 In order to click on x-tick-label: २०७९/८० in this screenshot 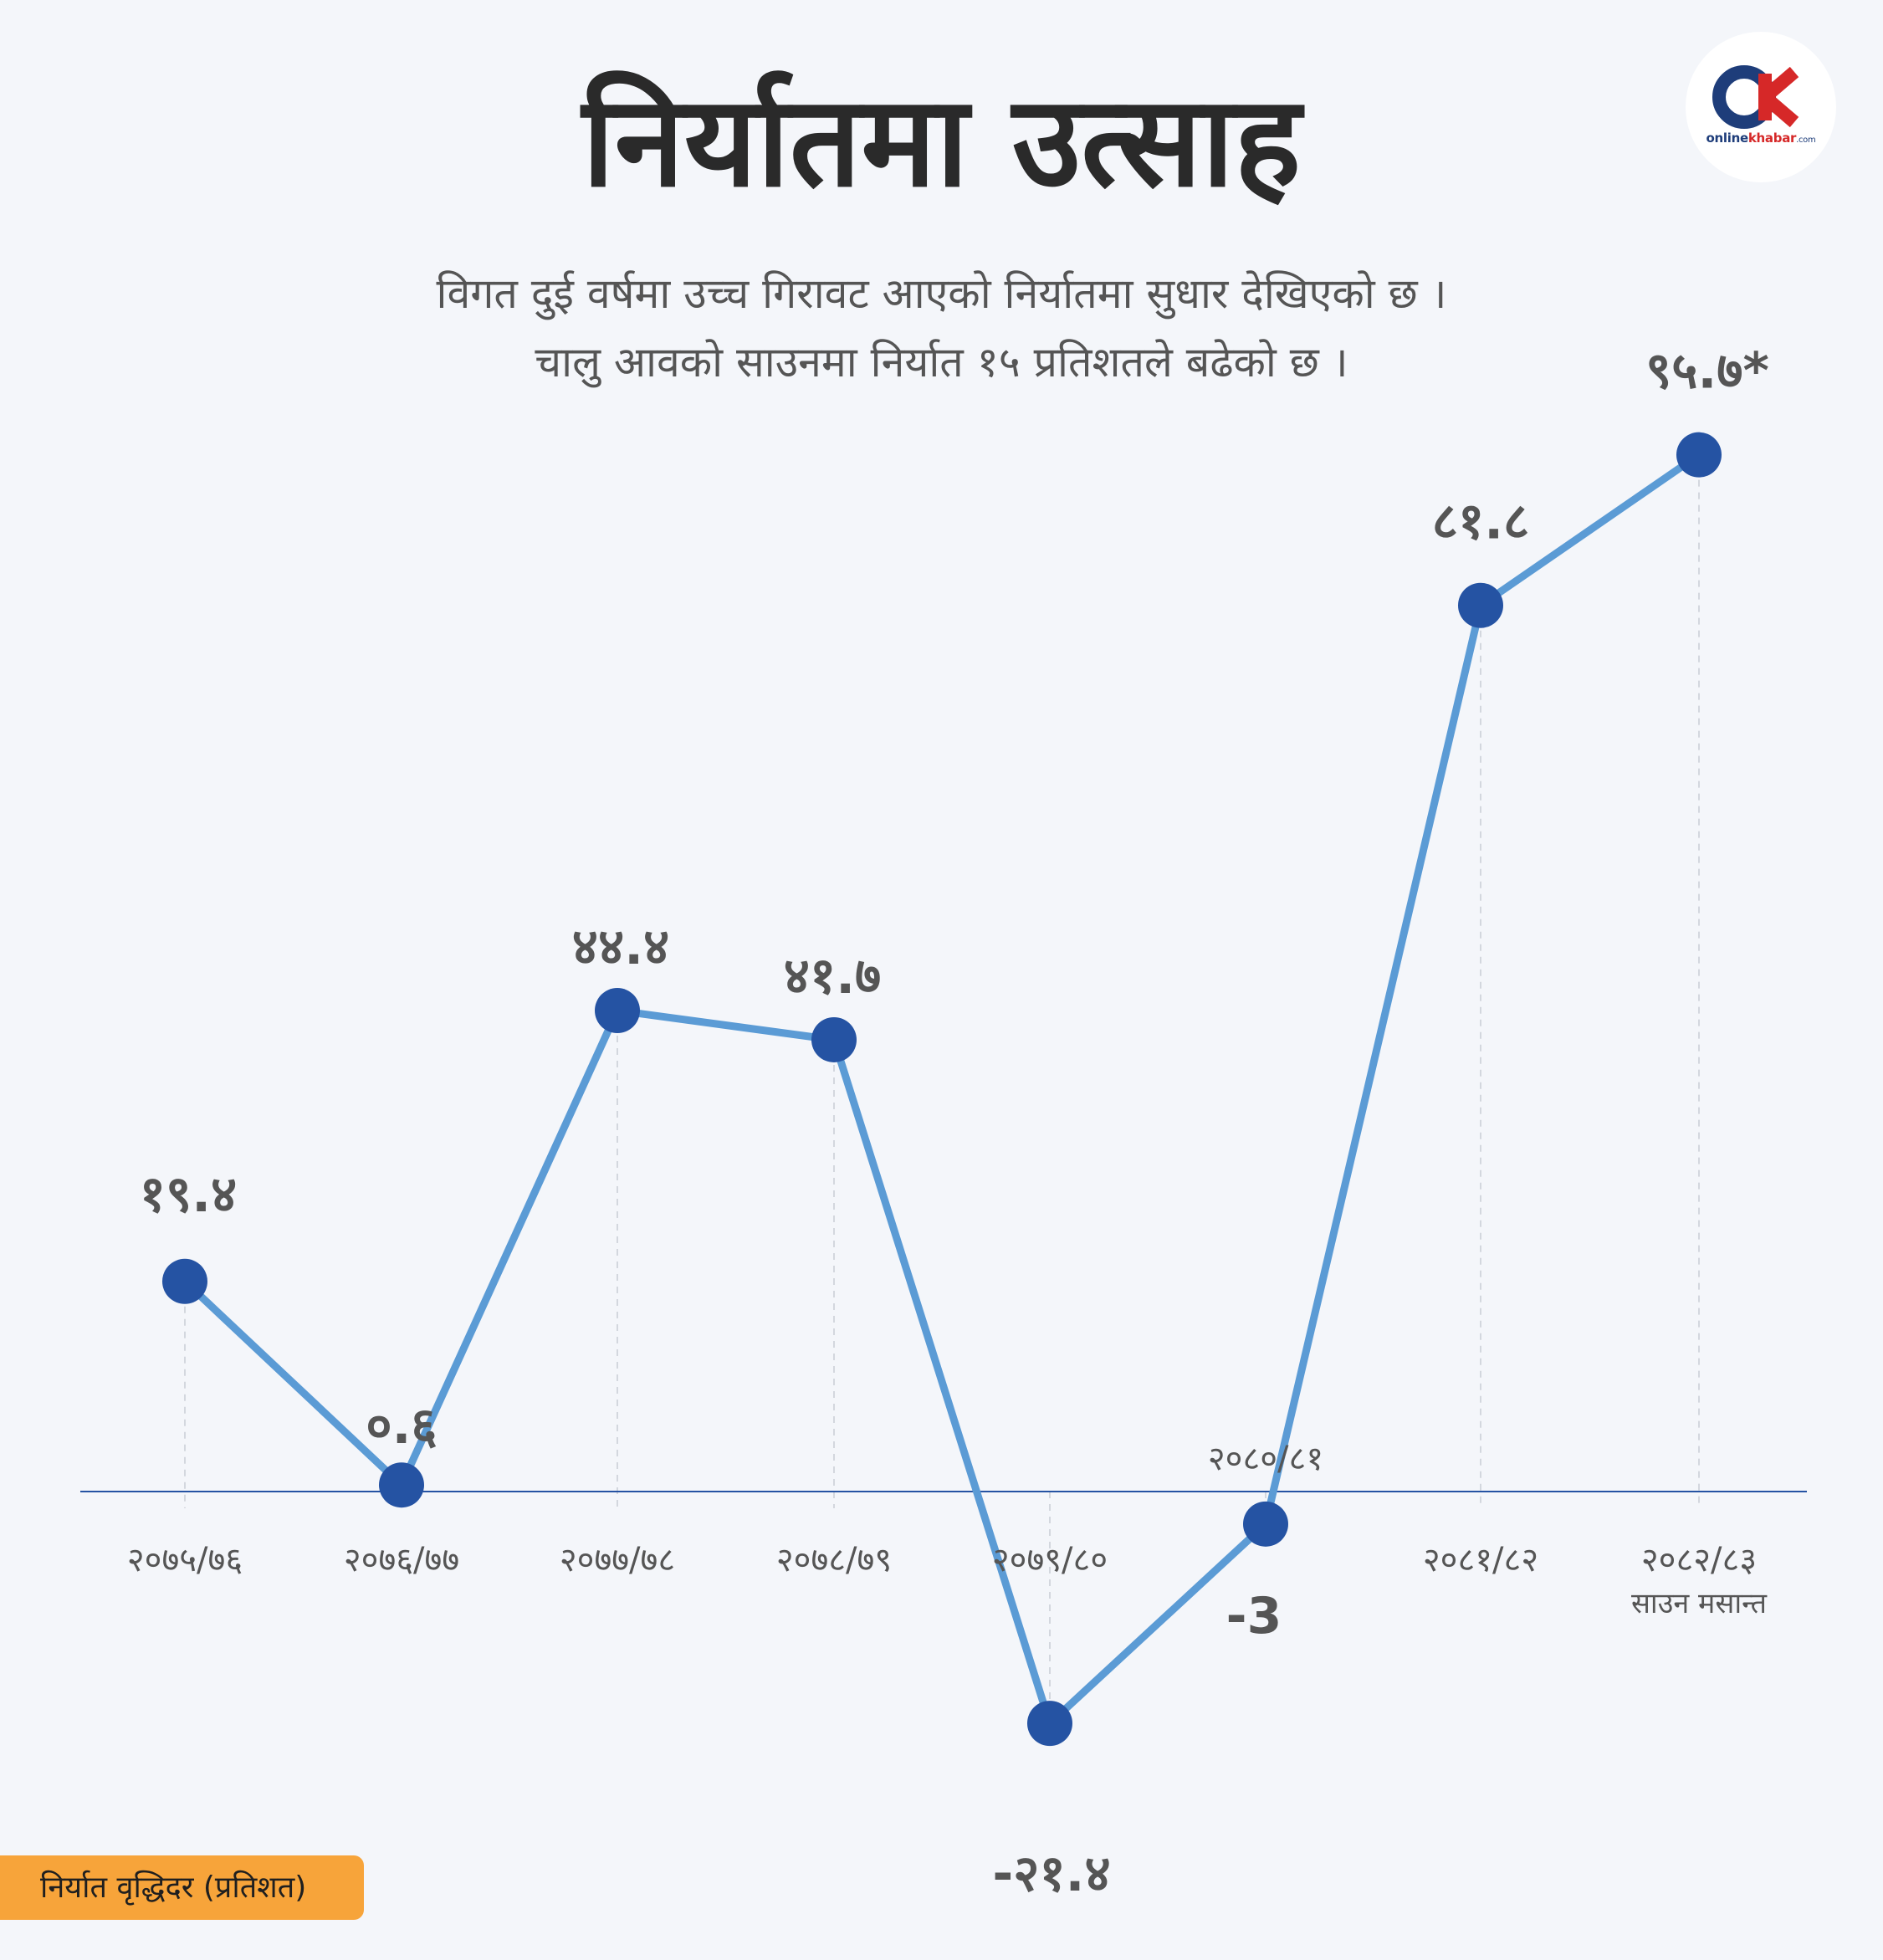, I will do `click(1050, 1560)`.